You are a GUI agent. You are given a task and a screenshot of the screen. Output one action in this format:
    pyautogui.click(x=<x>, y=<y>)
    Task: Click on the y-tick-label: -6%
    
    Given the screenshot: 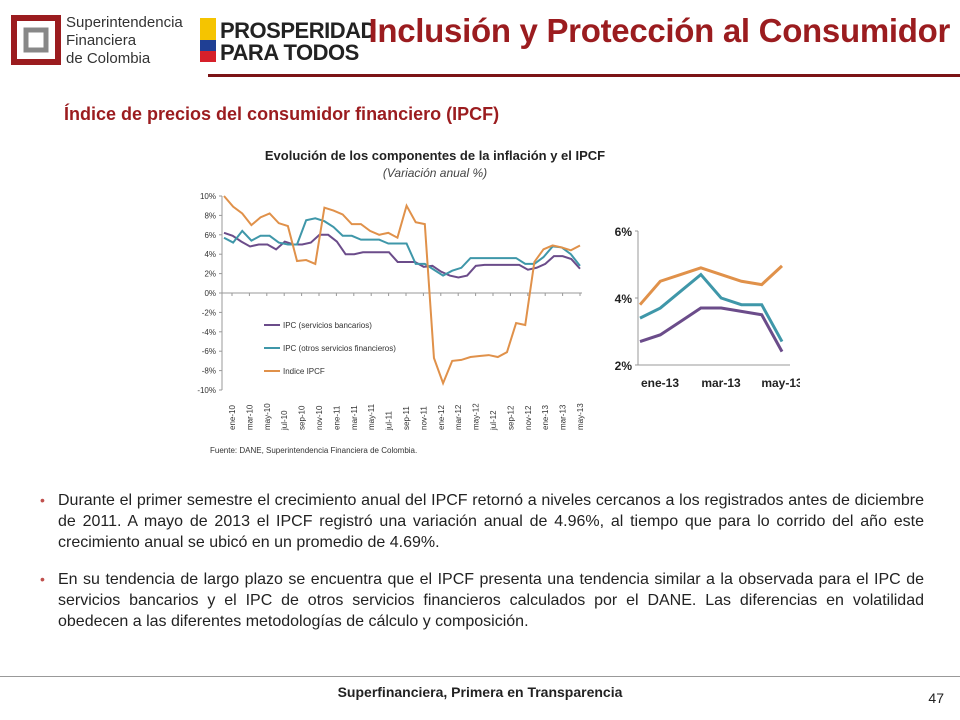 What is the action you would take?
    pyautogui.click(x=209, y=351)
    